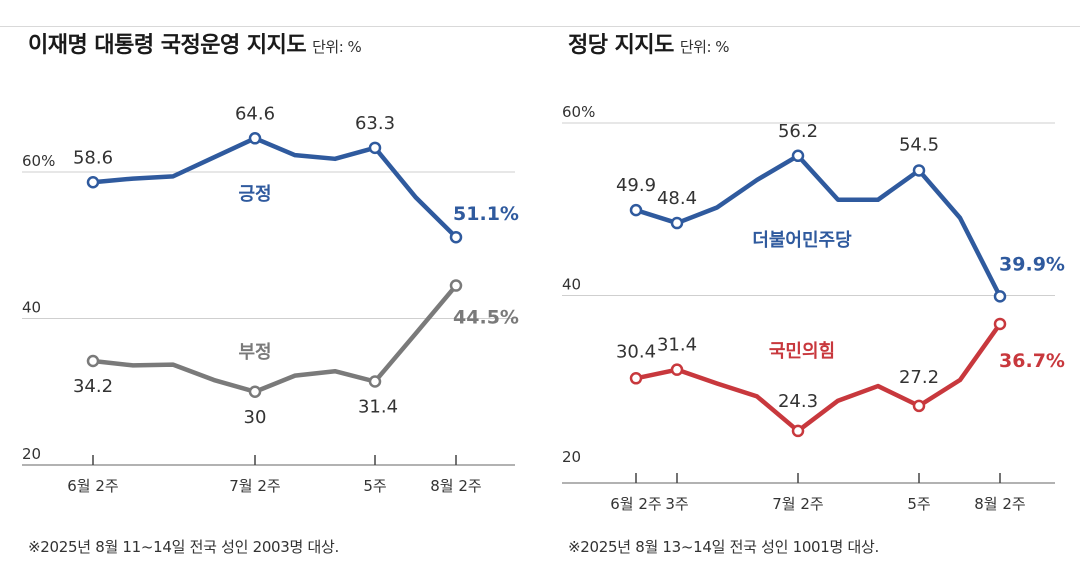 Image resolution: width=1080 pixels, height=563 pixels. Describe the element at coordinates (254, 352) in the screenshot. I see `series-name-label: 부정` at that location.